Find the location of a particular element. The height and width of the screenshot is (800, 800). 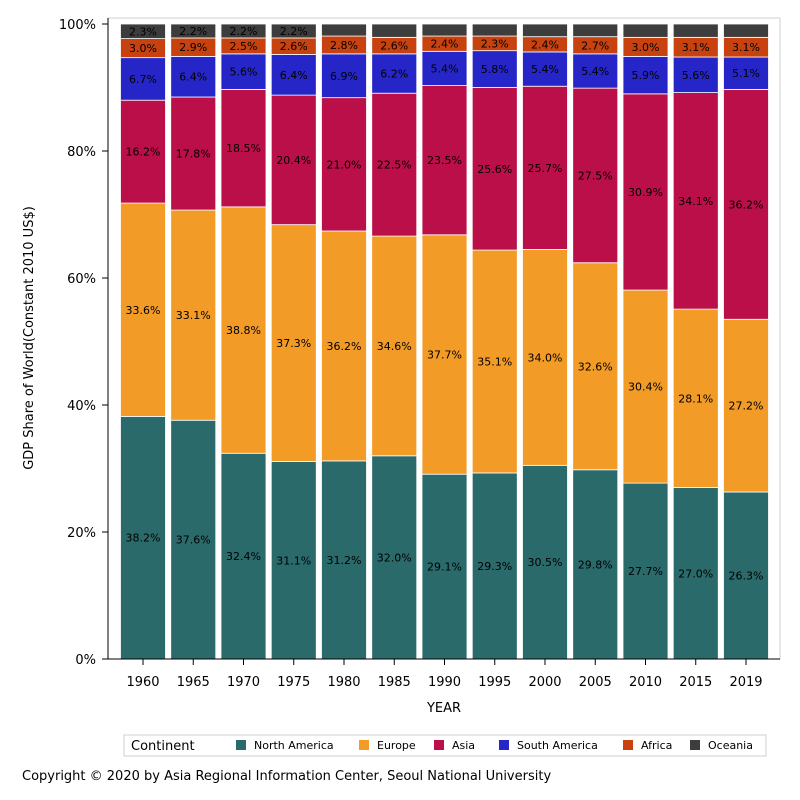

bar-segment-europe-1965 is located at coordinates (193, 315).